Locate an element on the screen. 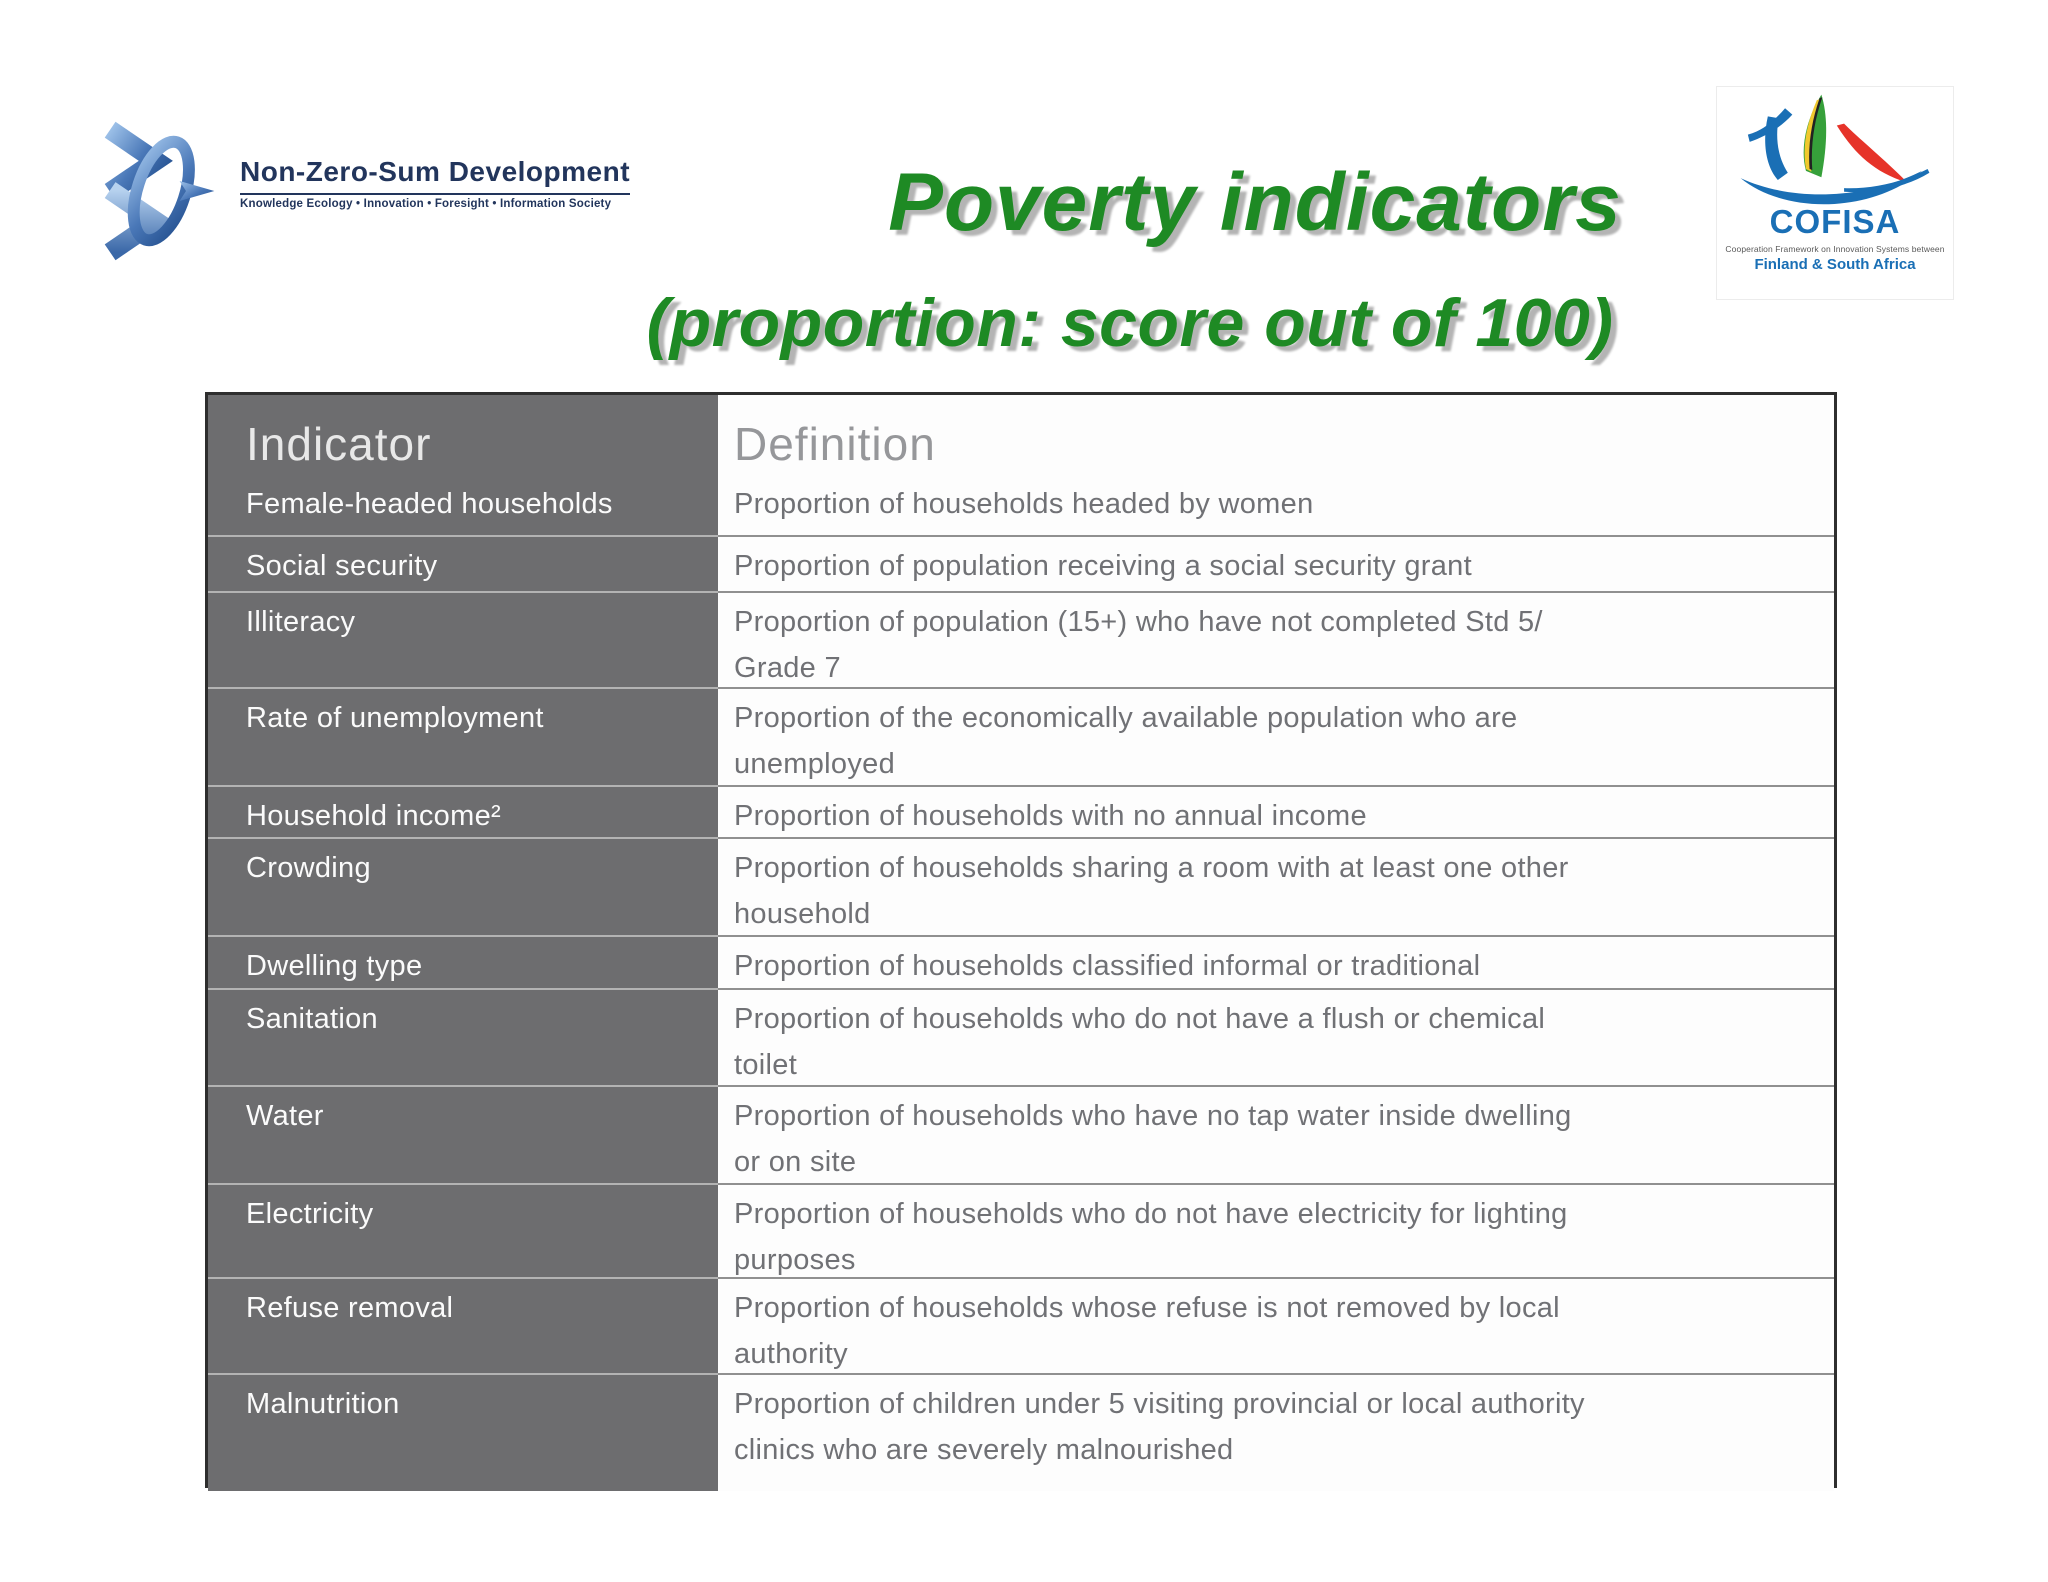 Image resolution: width=2048 pixels, height=1582 pixels. indicator-cell: Sanitation is located at coordinates (463, 1036).